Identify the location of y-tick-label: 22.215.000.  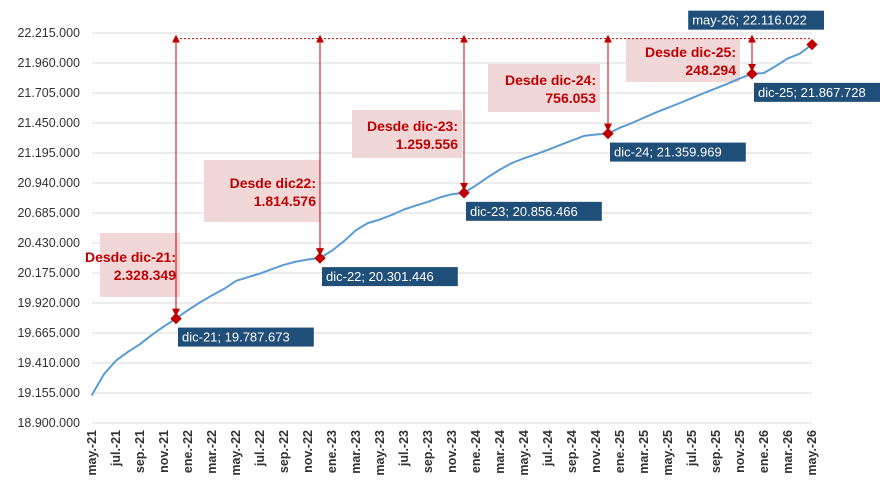
(48, 33).